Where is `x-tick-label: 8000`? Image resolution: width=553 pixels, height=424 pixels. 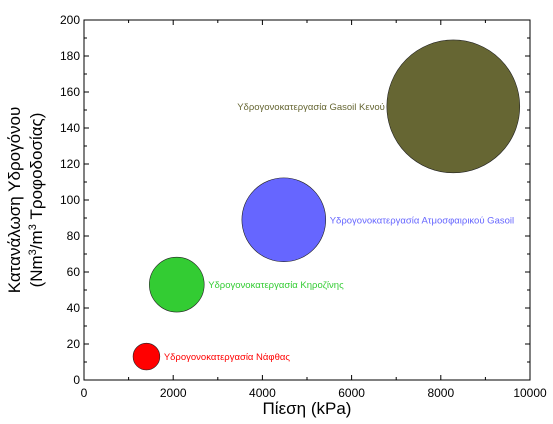 x-tick-label: 8000 is located at coordinates (440, 393).